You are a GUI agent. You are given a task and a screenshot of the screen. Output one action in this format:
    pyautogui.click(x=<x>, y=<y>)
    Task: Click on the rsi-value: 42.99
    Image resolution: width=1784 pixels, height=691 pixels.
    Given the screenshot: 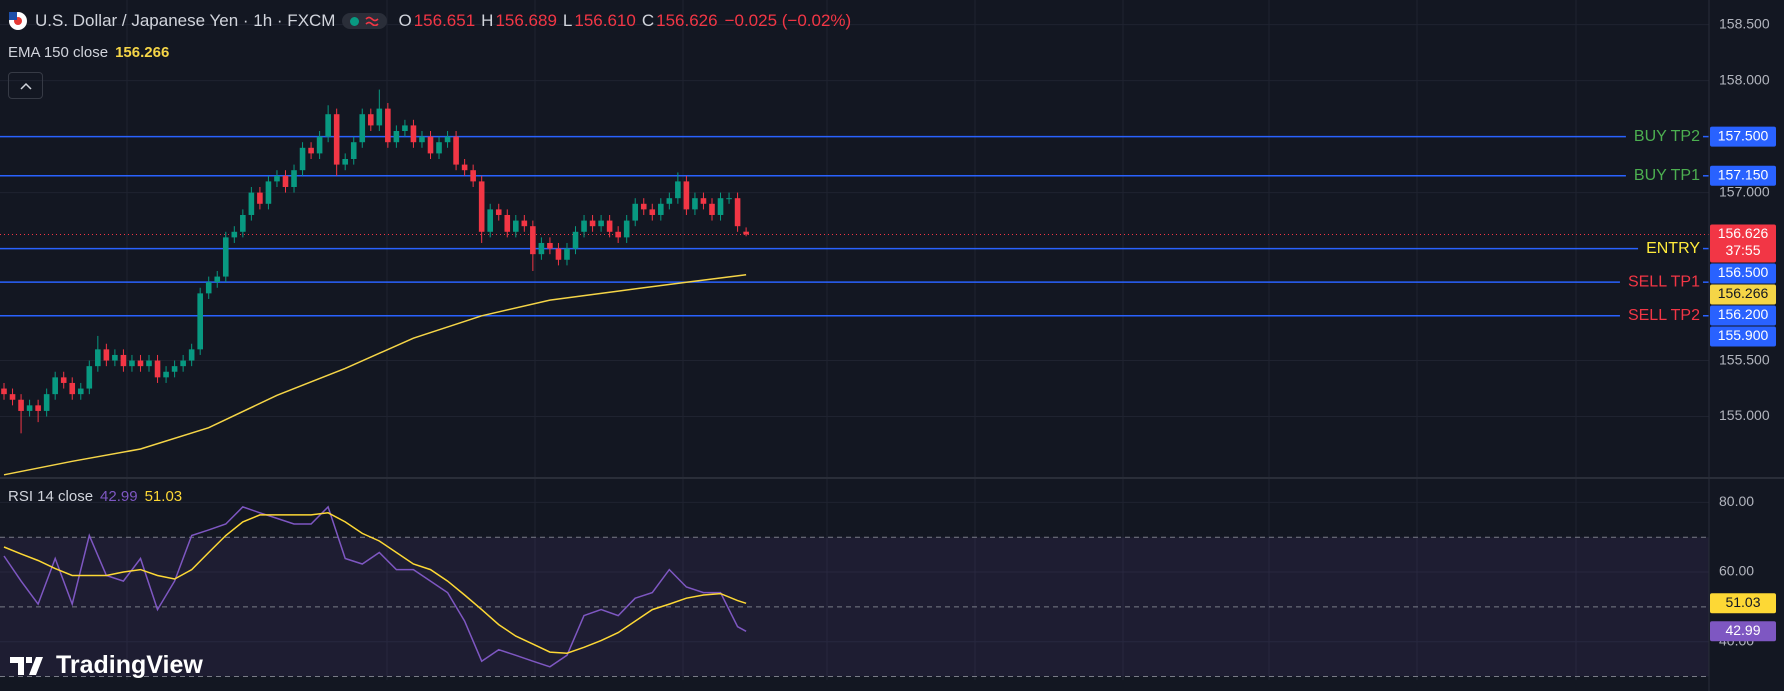 What is the action you would take?
    pyautogui.click(x=119, y=496)
    